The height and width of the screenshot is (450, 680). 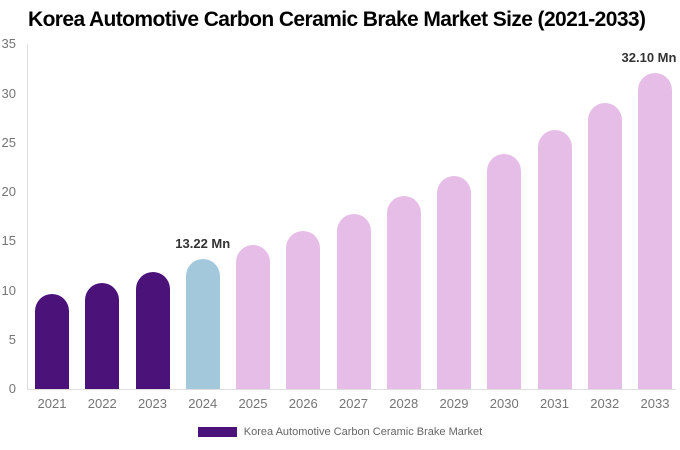 What do you see at coordinates (202, 323) in the screenshot?
I see `bar-2024` at bounding box center [202, 323].